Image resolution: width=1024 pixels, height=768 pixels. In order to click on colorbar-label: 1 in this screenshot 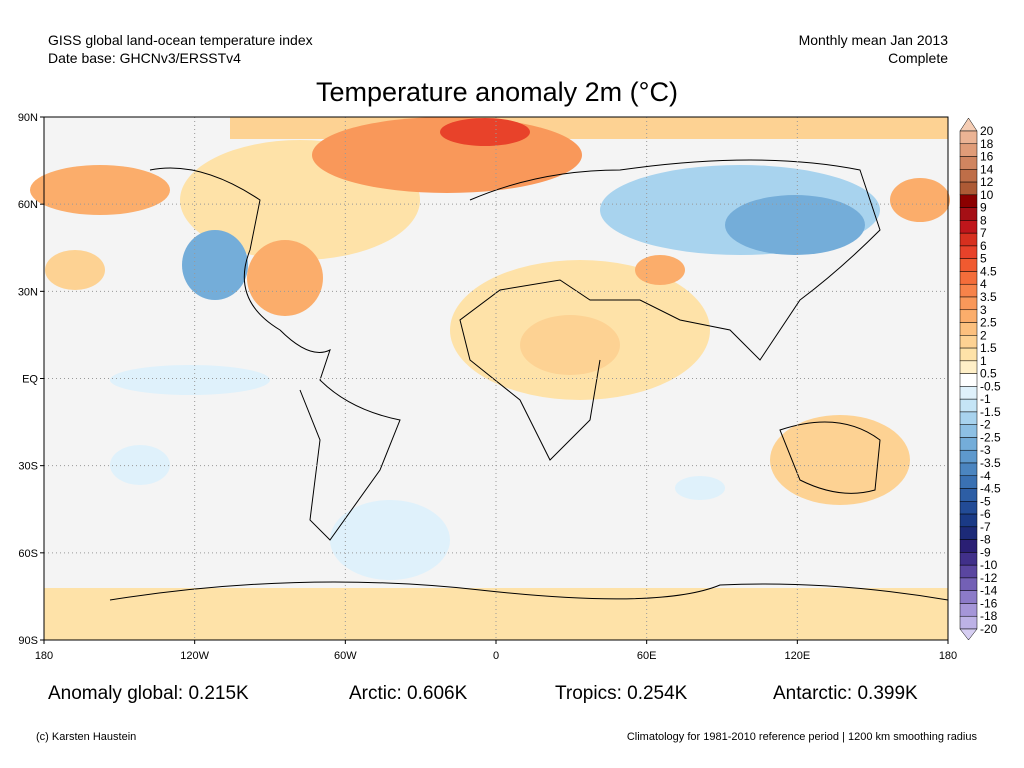, I will do `click(983, 361)`.